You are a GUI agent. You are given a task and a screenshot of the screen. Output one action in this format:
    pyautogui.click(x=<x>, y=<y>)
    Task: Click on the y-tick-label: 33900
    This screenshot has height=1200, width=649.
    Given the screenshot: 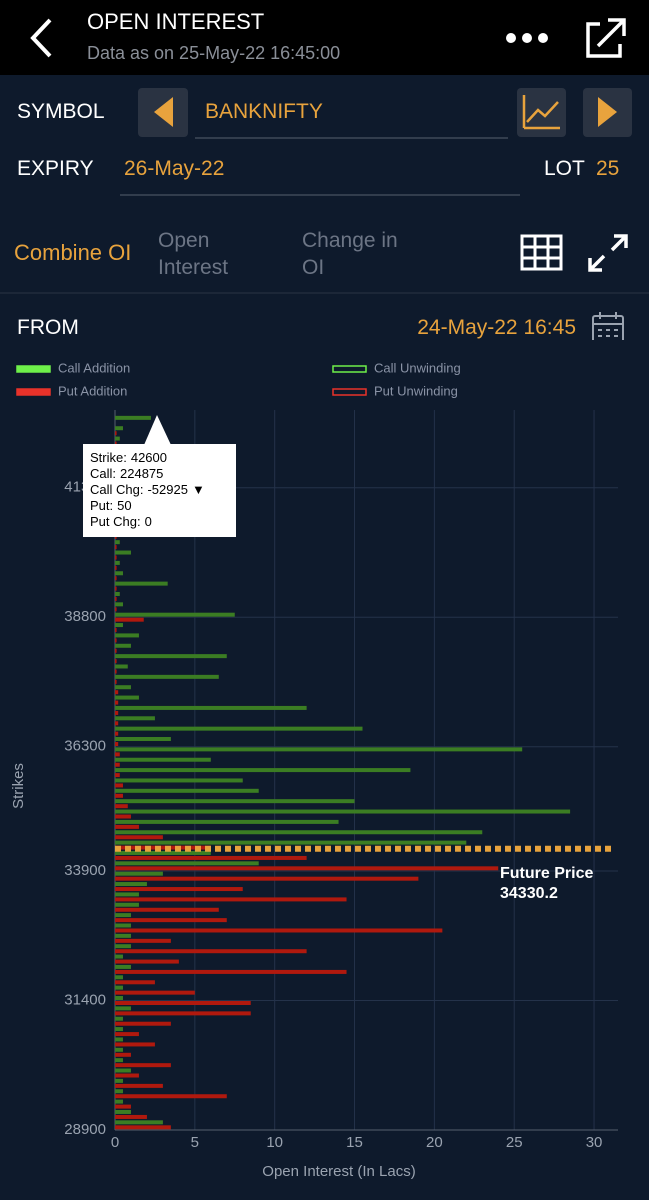 What is the action you would take?
    pyautogui.click(x=85, y=870)
    